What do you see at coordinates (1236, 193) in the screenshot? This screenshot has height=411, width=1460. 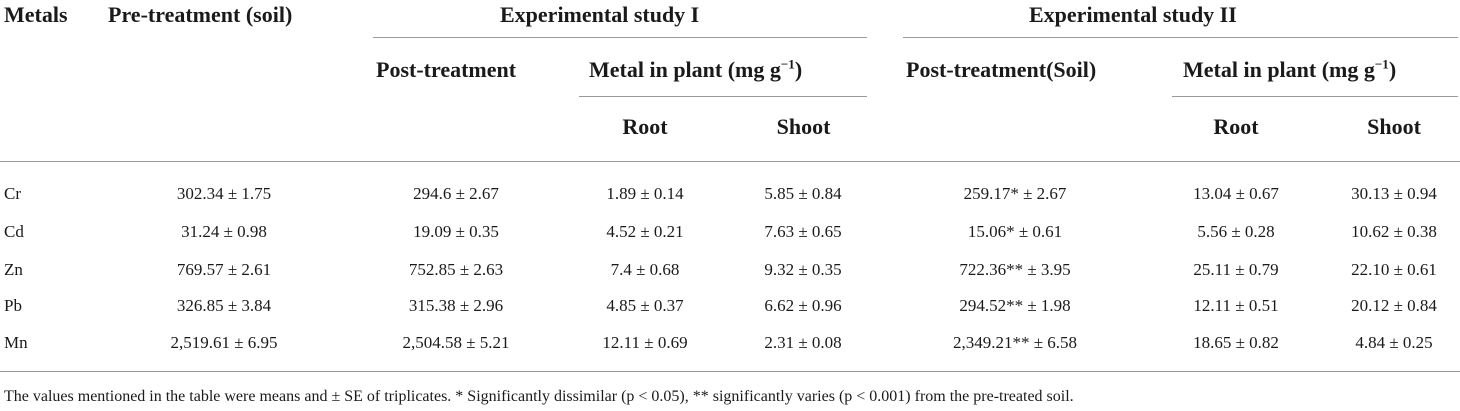 I see `row-cr-root2: 13.04 ± 0.67` at bounding box center [1236, 193].